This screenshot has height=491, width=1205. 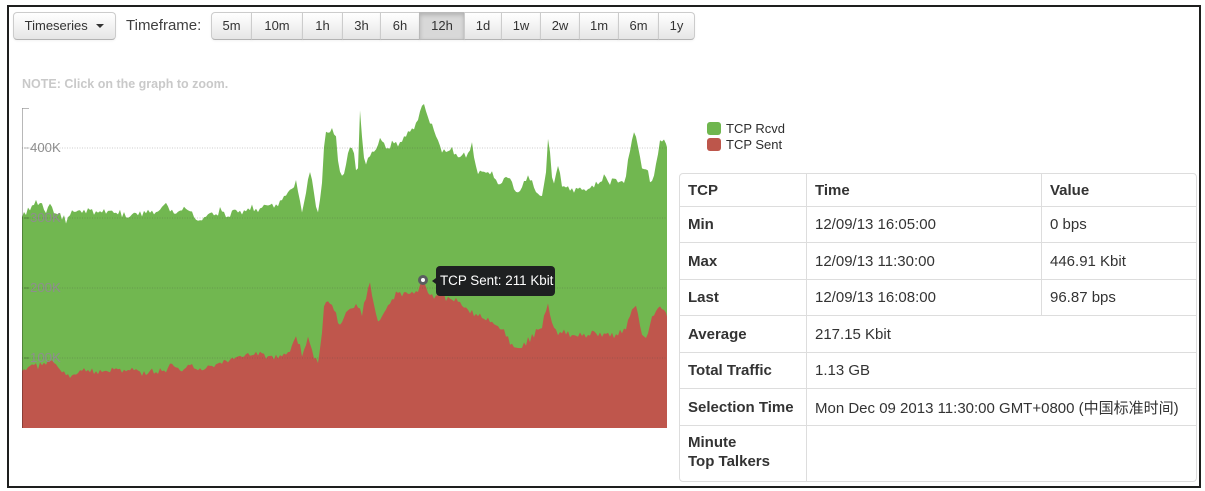 What do you see at coordinates (45, 147) in the screenshot?
I see `svg-text: 400K` at bounding box center [45, 147].